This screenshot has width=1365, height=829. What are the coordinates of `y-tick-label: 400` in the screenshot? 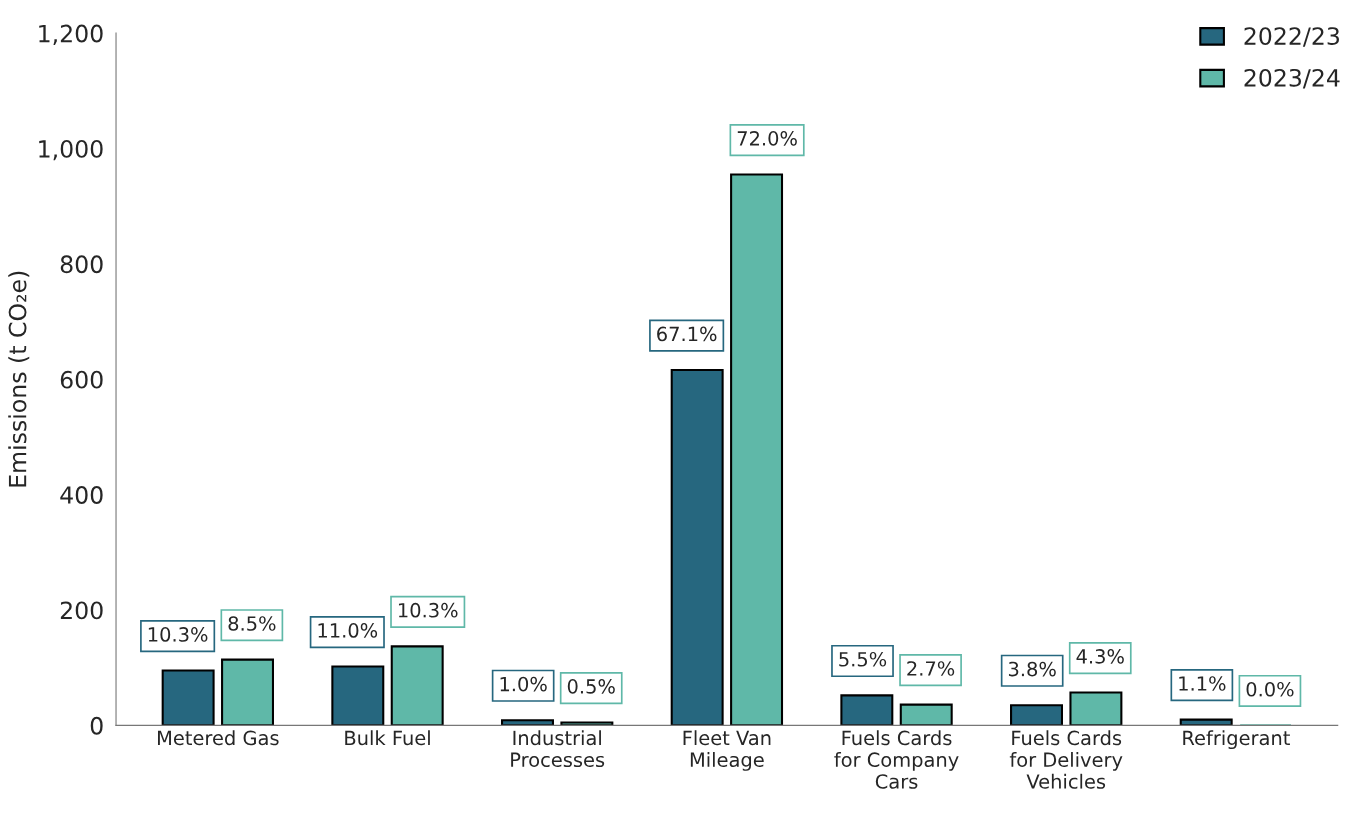 It's located at (81, 495).